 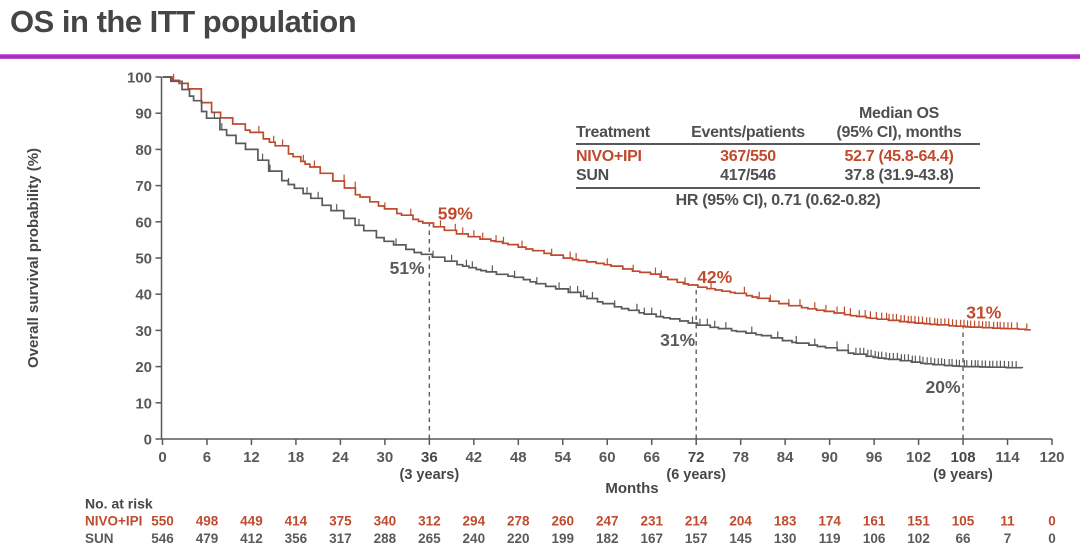 What do you see at coordinates (696, 521) in the screenshot?
I see `at-risk-value: 214` at bounding box center [696, 521].